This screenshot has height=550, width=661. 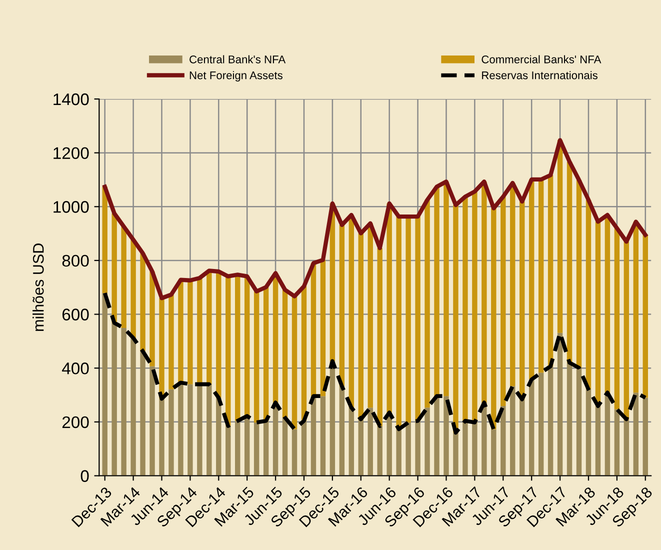 I want to click on y-tick-label: 400, so click(x=75, y=368).